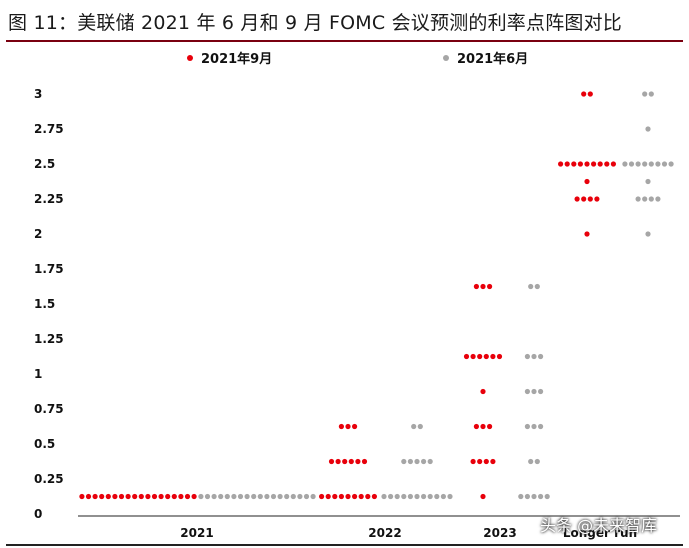 This screenshot has width=689, height=548. I want to click on y-tick-label: 0.5, so click(44, 444).